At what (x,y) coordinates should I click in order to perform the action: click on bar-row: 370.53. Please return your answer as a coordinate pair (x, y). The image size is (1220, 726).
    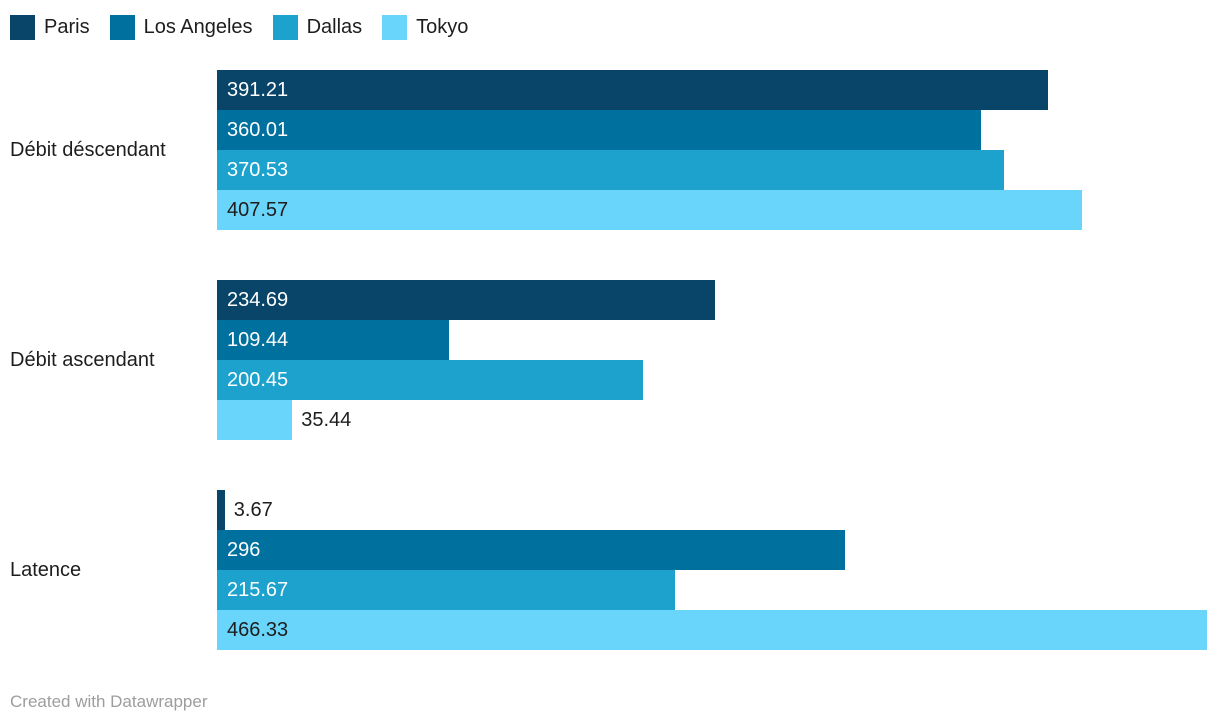
    Looking at the image, I should click on (718, 170).